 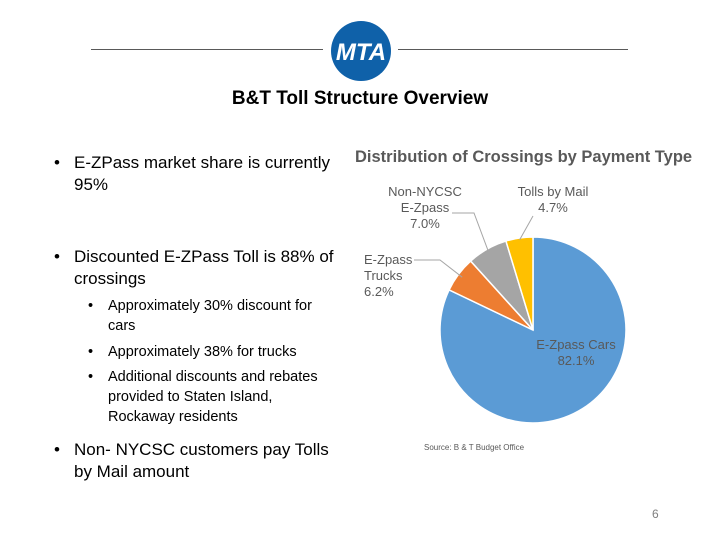 What do you see at coordinates (207, 49) in the screenshot?
I see `header-rule-left` at bounding box center [207, 49].